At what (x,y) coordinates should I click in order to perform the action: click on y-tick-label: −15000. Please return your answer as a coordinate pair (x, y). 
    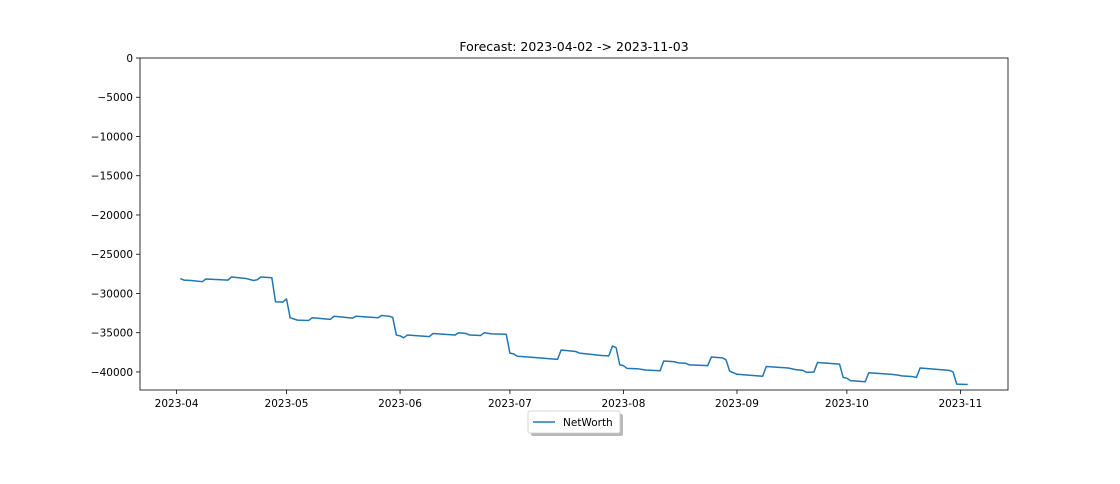
    Looking at the image, I should click on (112, 177).